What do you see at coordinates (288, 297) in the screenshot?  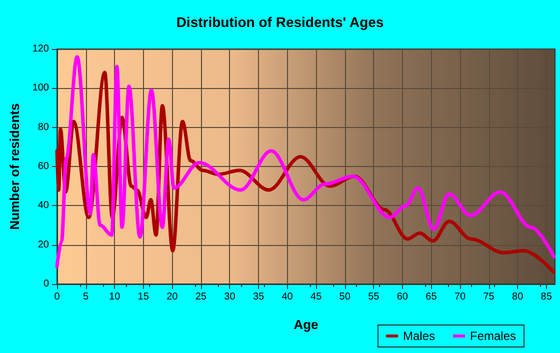 I see `x-tick-label: 40` at bounding box center [288, 297].